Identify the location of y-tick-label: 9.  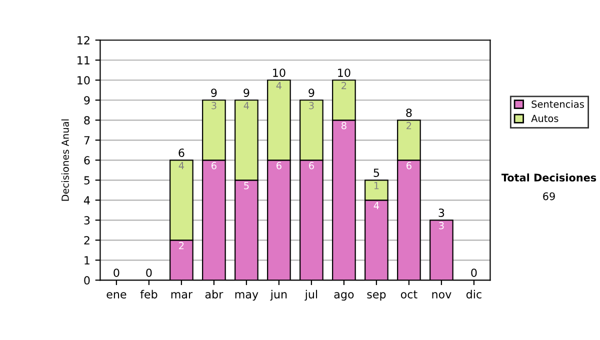
(87, 100).